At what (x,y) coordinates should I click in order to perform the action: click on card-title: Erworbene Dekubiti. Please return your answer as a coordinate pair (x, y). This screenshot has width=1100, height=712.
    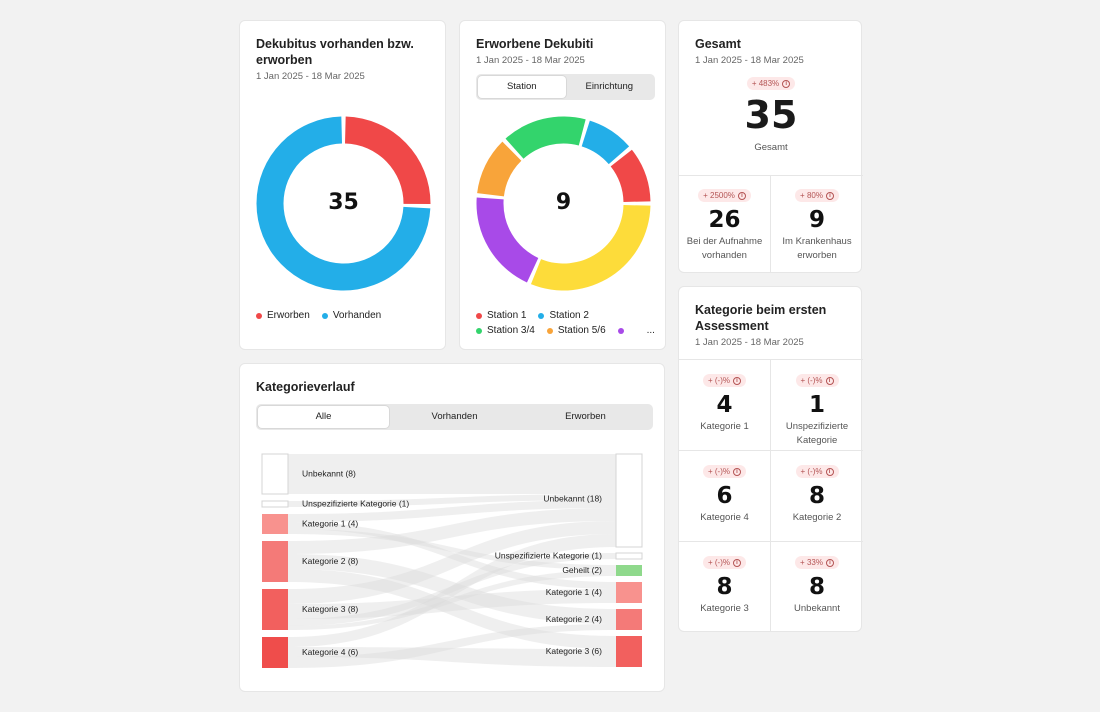
    Looking at the image, I should click on (535, 44).